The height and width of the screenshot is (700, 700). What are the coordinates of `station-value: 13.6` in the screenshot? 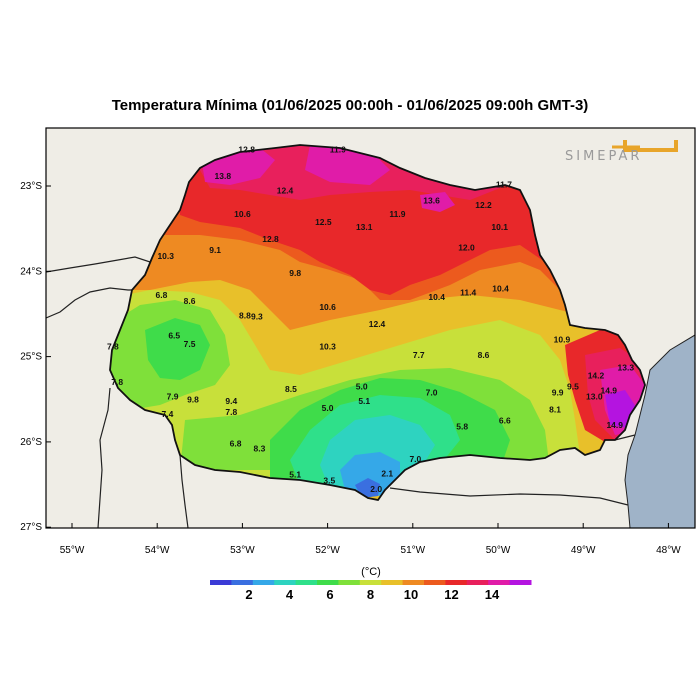 It's located at (431, 201).